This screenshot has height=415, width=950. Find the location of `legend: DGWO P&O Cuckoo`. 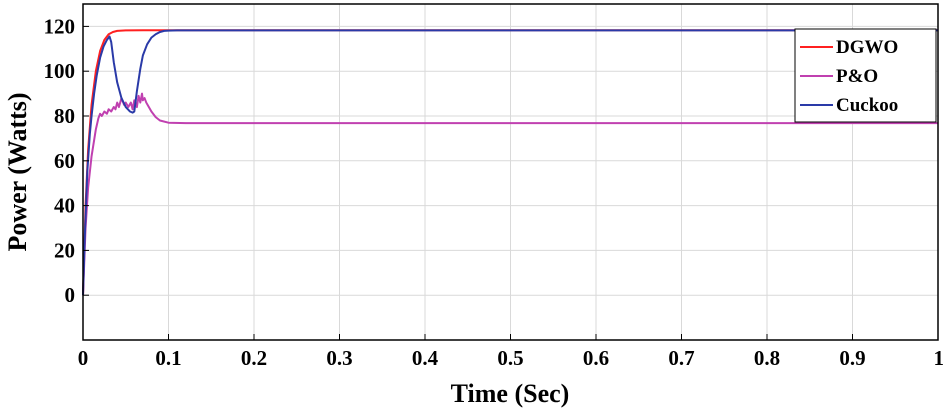

legend: DGWO P&O Cuckoo is located at coordinates (865, 75).